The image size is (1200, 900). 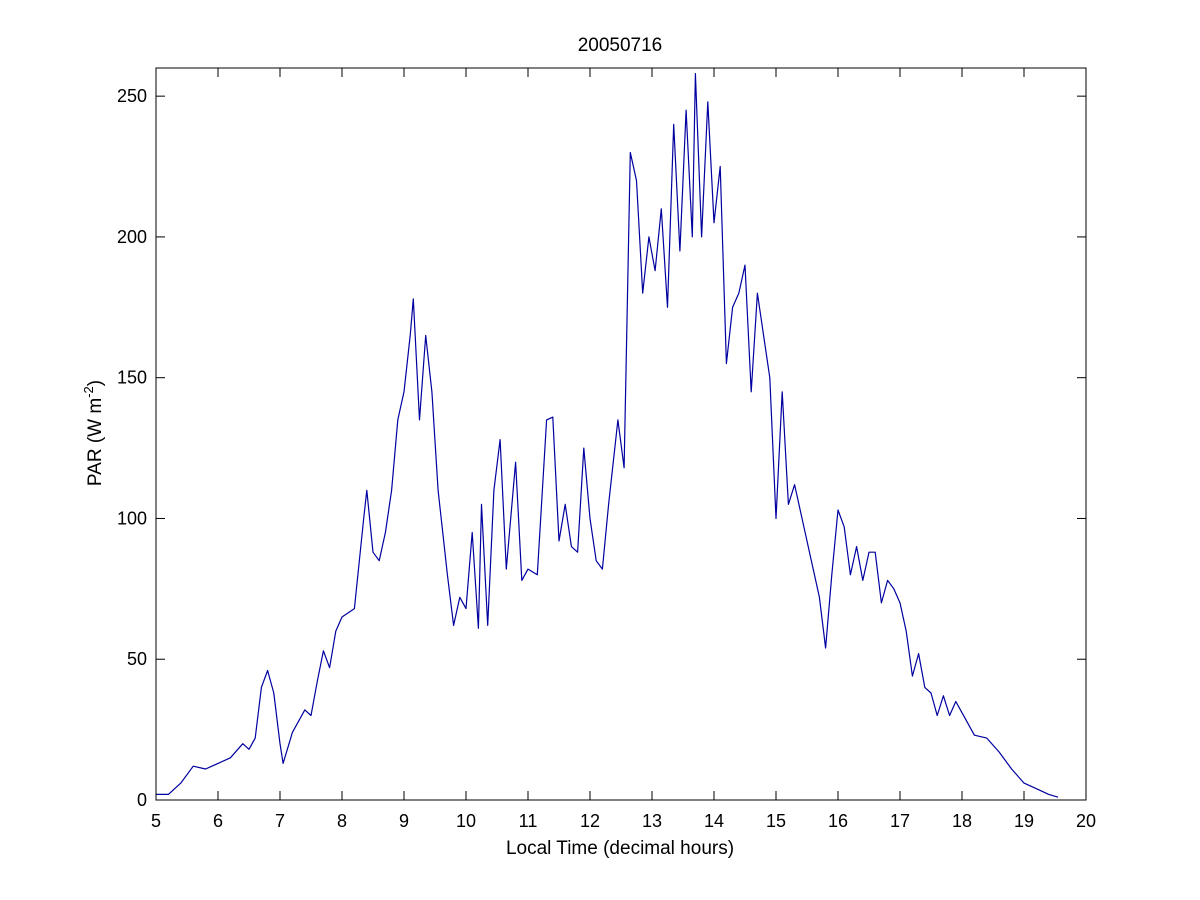 I want to click on y-tick-label: 250, so click(x=132, y=96).